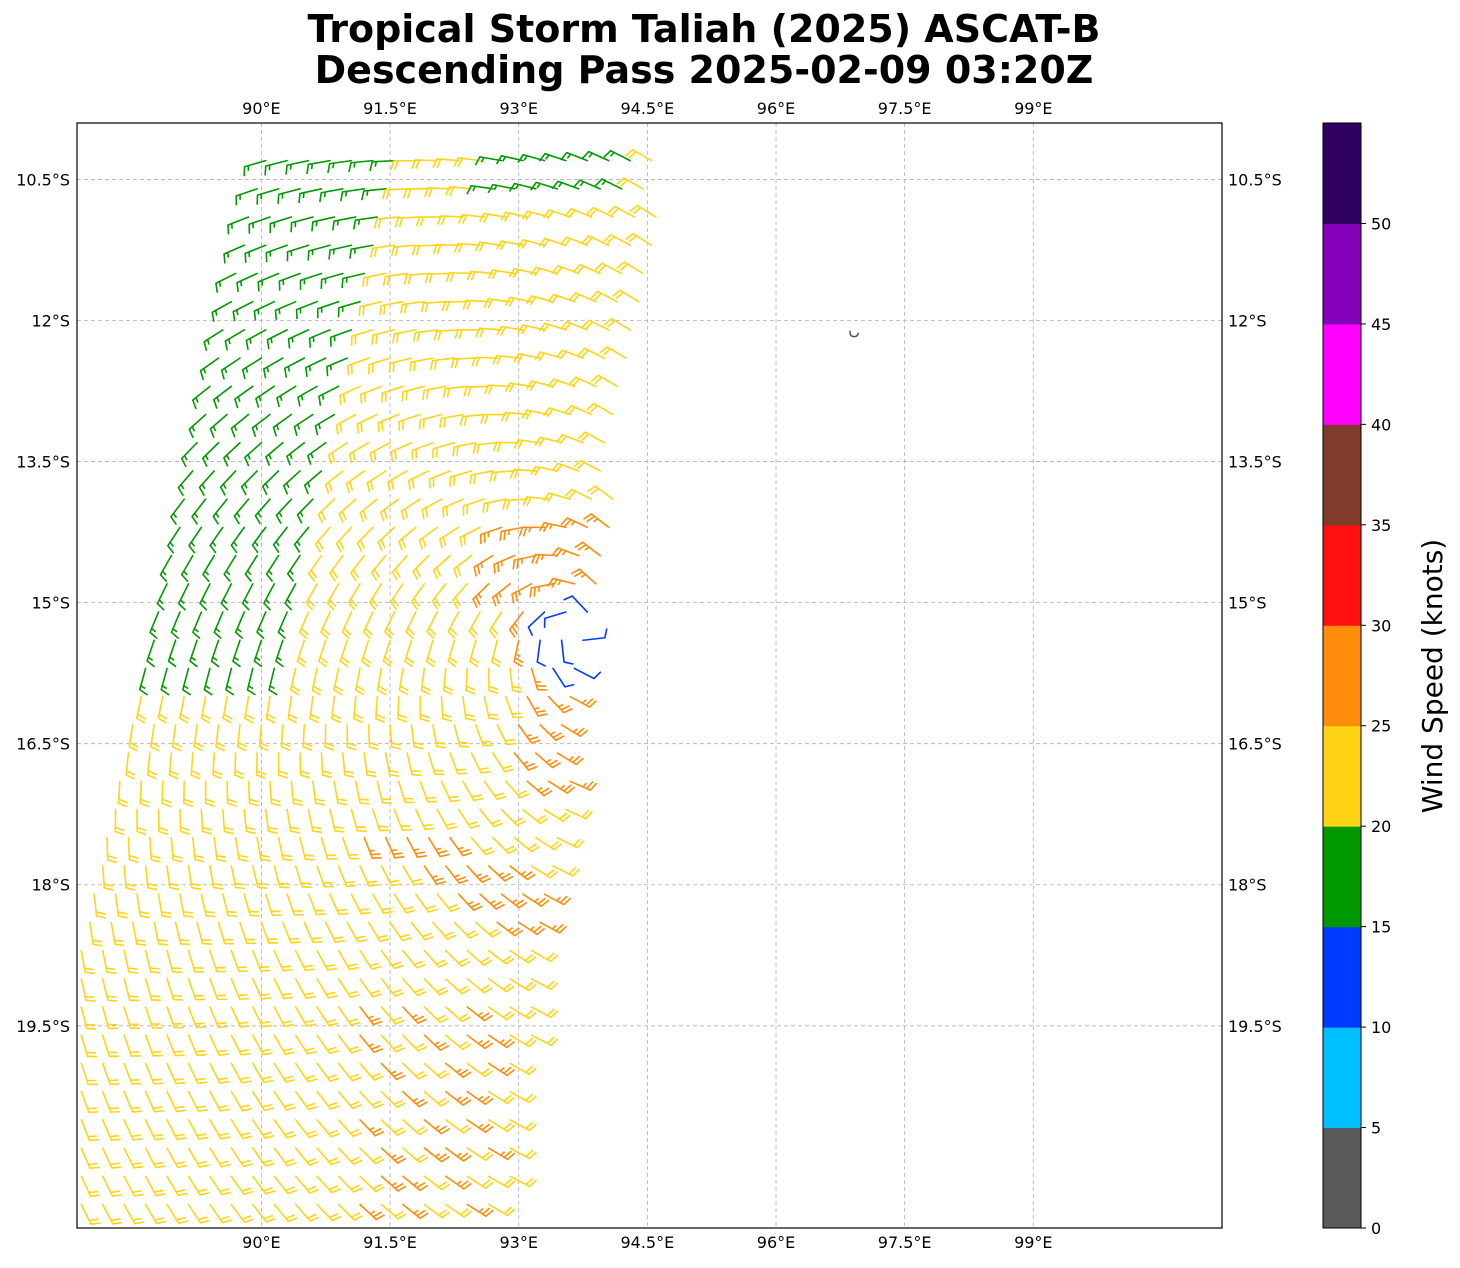 Image resolution: width=1460 pixels, height=1268 pixels. What do you see at coordinates (905, 1242) in the screenshot?
I see `lon-tick-label-bottom: 97.5°E` at bounding box center [905, 1242].